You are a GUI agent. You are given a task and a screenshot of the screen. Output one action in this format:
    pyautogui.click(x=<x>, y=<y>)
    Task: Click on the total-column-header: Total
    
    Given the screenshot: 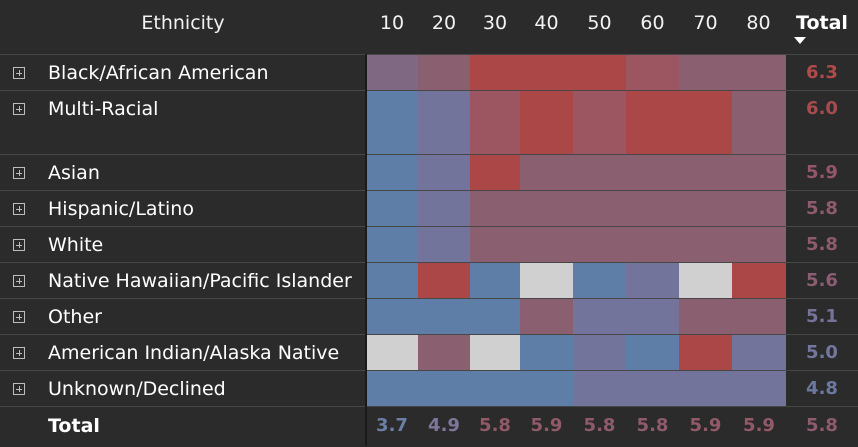 What is the action you would take?
    pyautogui.click(x=822, y=23)
    